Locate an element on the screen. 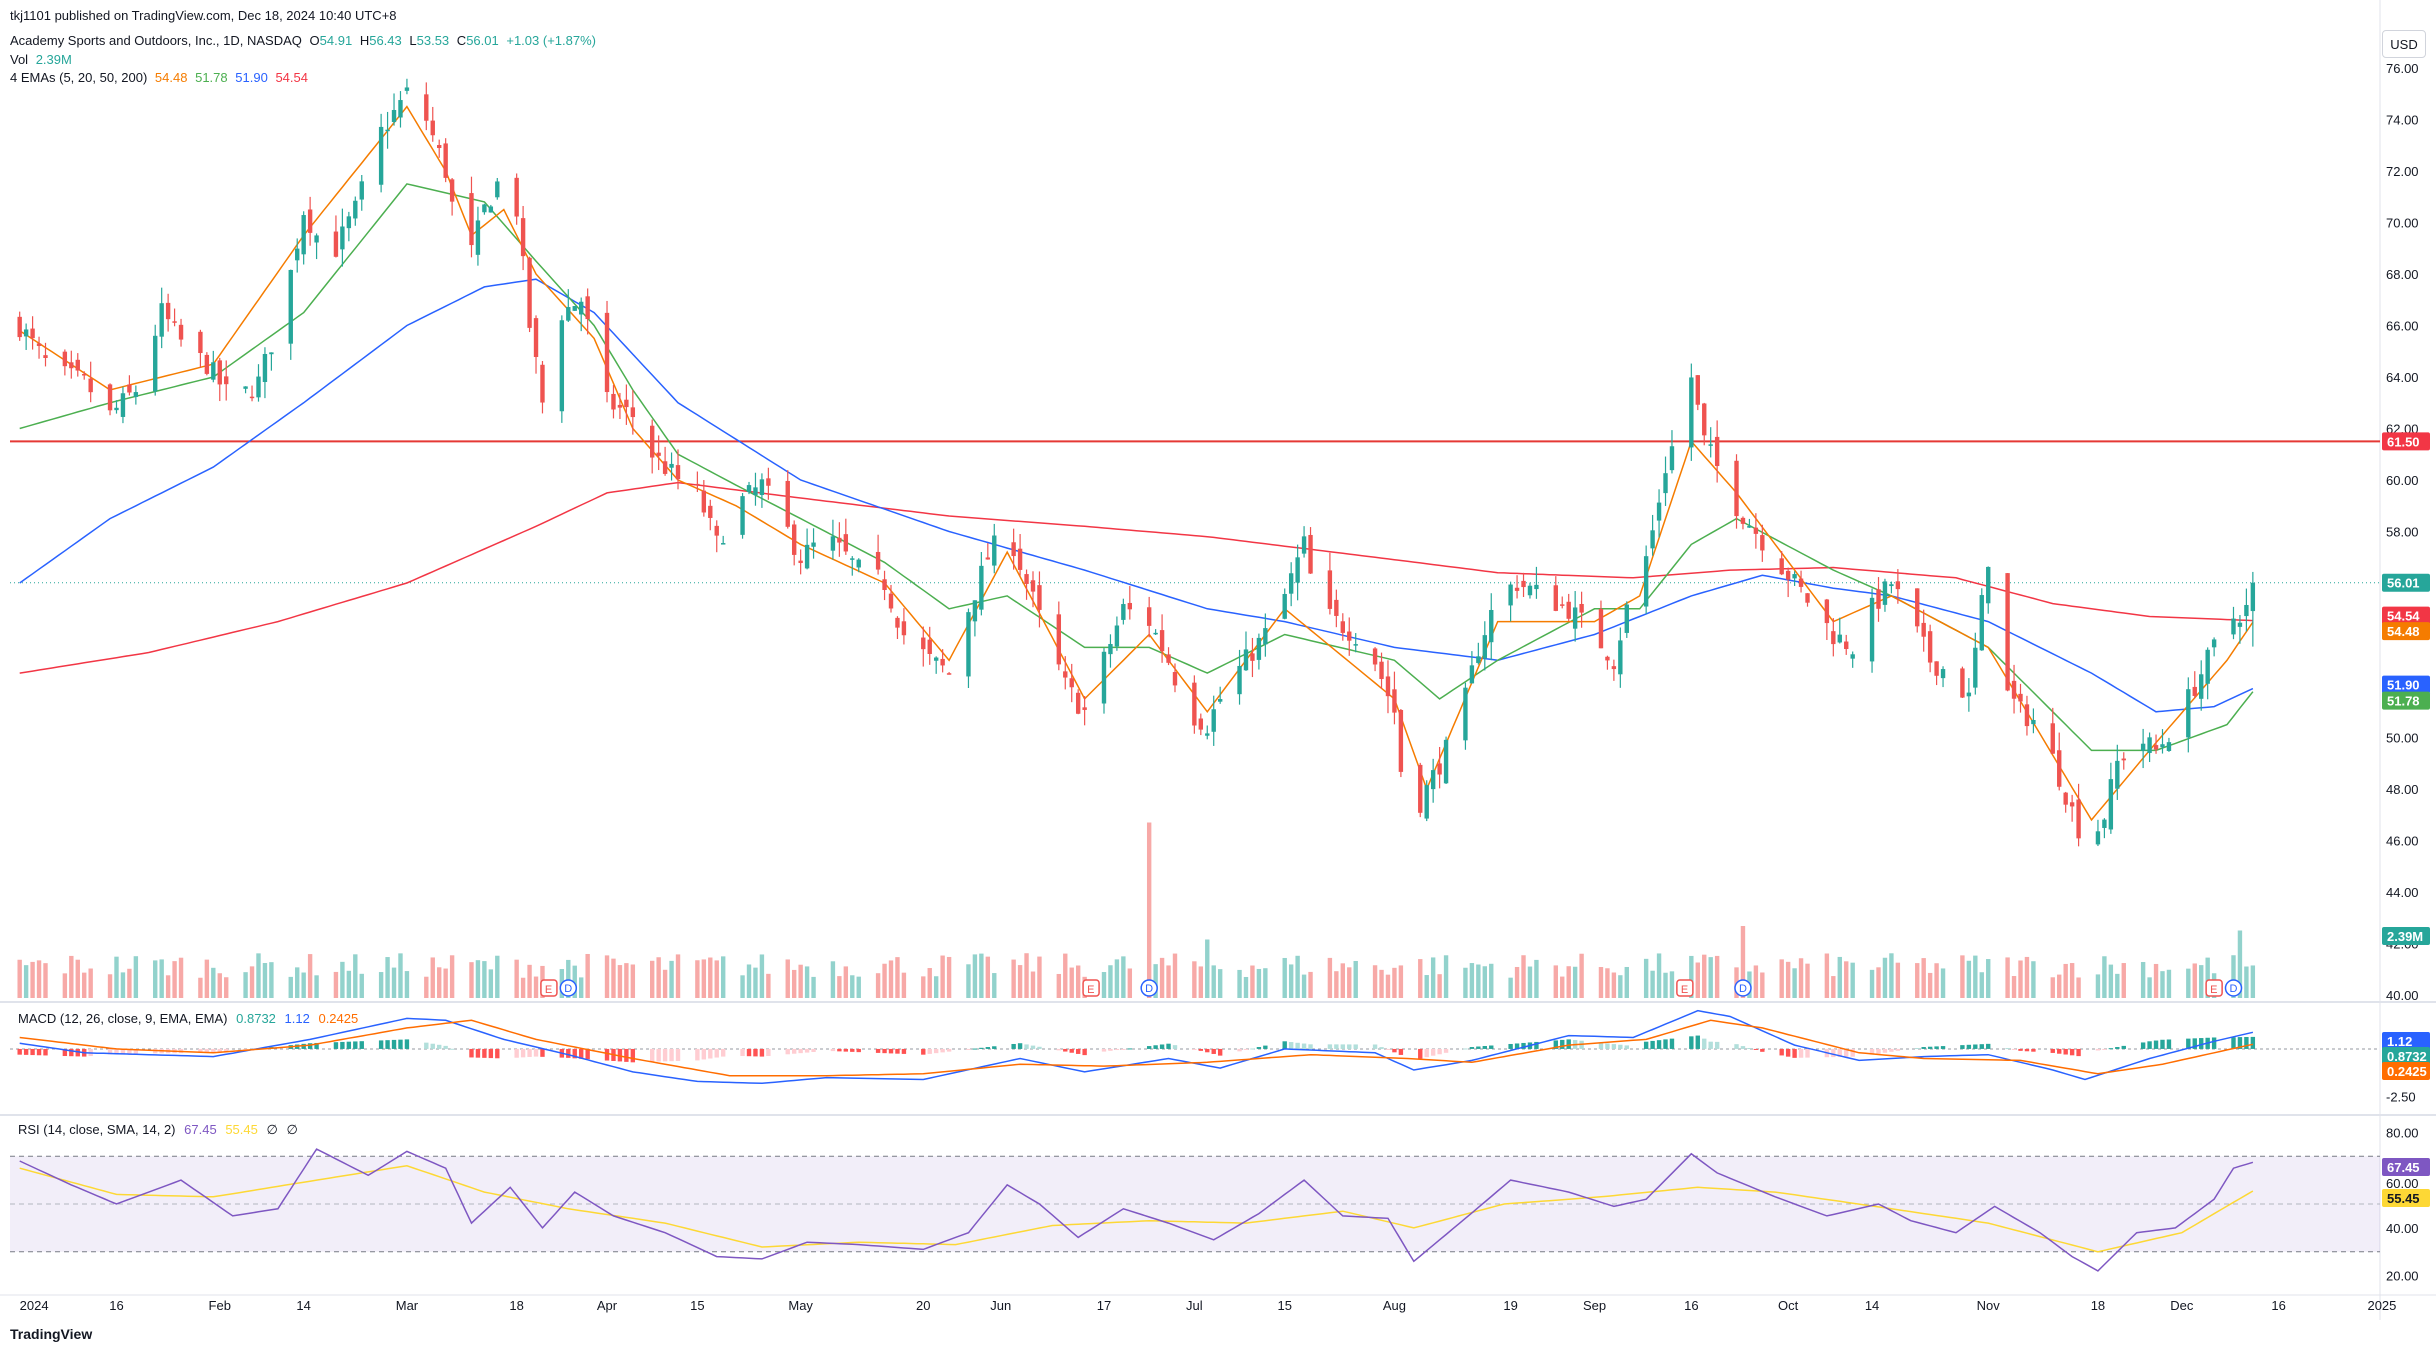  tradingview-logo: TradingView is located at coordinates (51, 1334).